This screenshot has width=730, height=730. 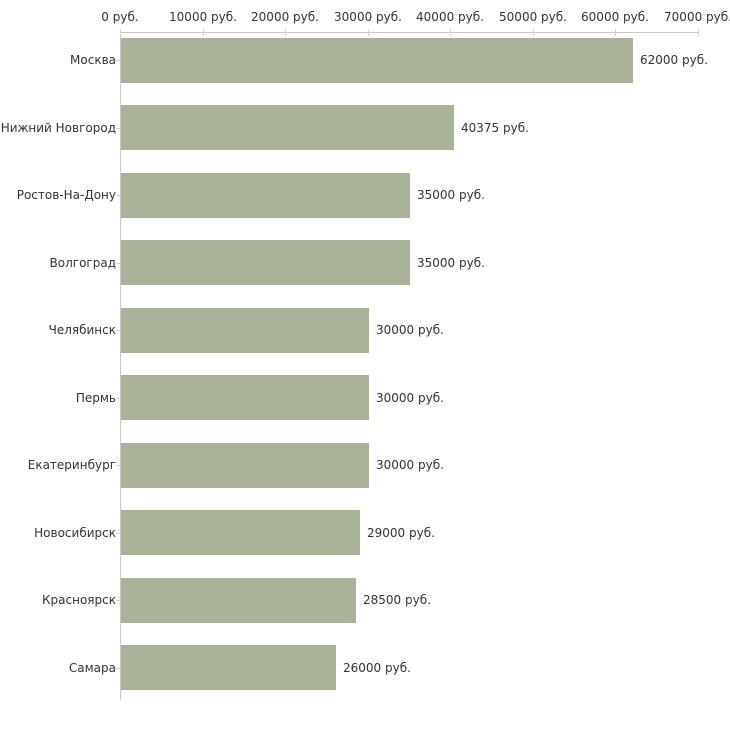 I want to click on bar-value-label: 28500 руб., so click(x=397, y=600).